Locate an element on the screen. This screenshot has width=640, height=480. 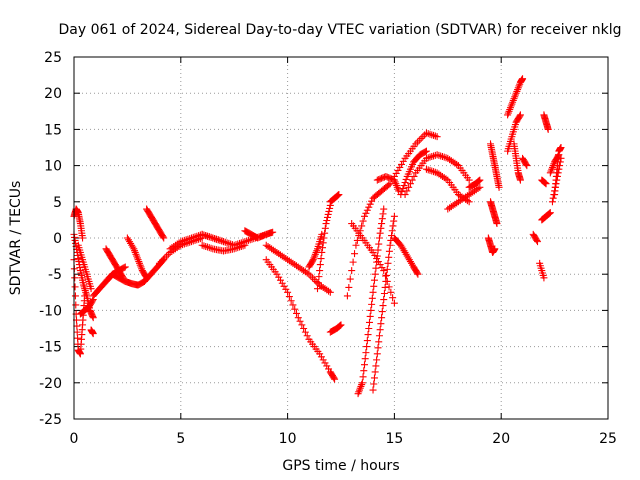
series-arc33 is located at coordinates (464, 198).